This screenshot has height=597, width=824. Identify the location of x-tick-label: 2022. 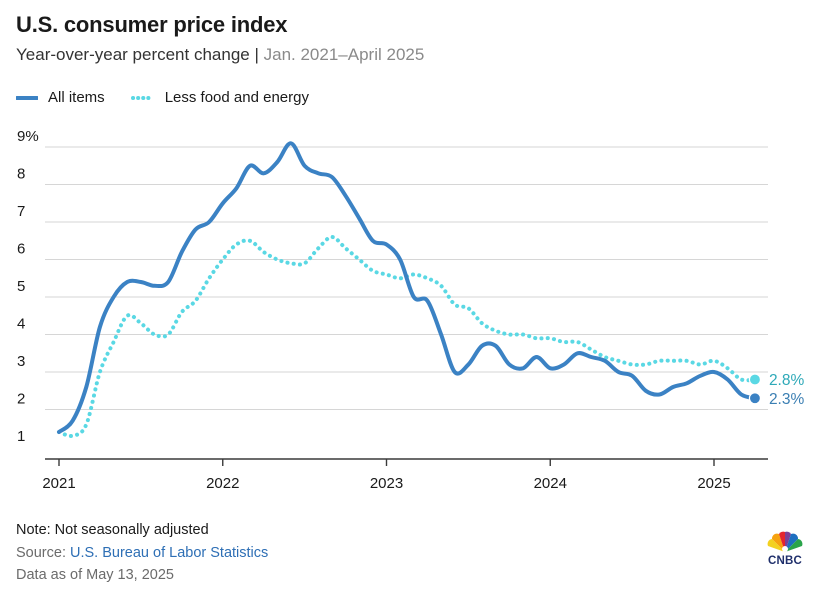
(222, 483).